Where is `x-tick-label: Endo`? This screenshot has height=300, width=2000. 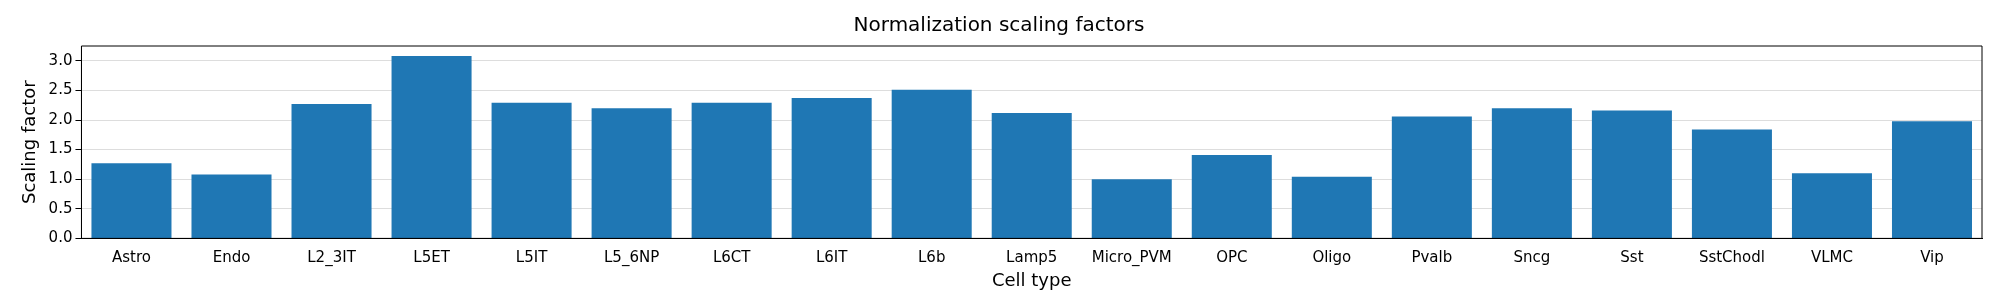
x-tick-label: Endo is located at coordinates (231, 257).